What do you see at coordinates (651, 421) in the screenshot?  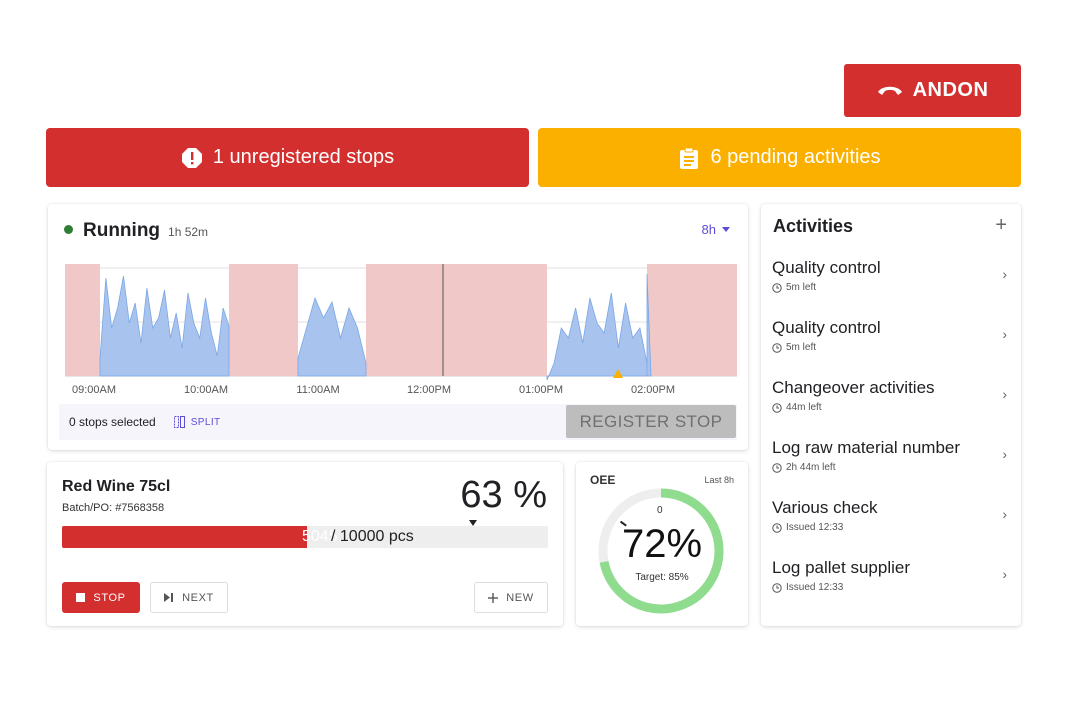 I see `register-stop-button: REGISTER STOP` at bounding box center [651, 421].